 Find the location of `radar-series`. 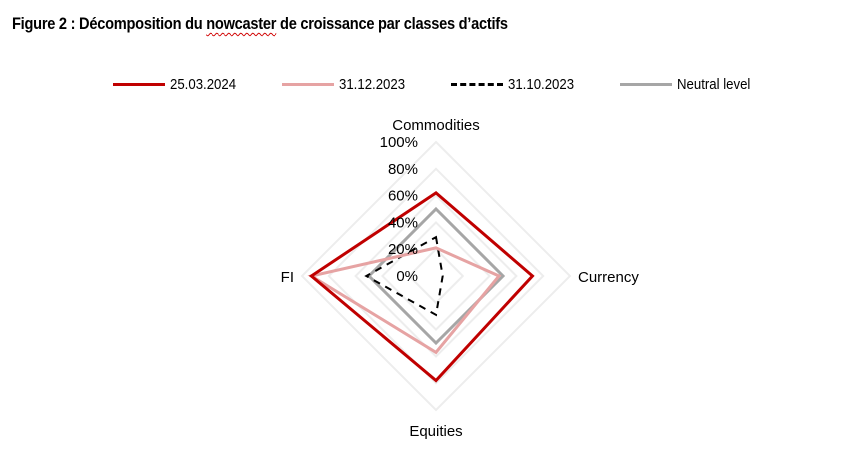

radar-series is located at coordinates (421, 287).